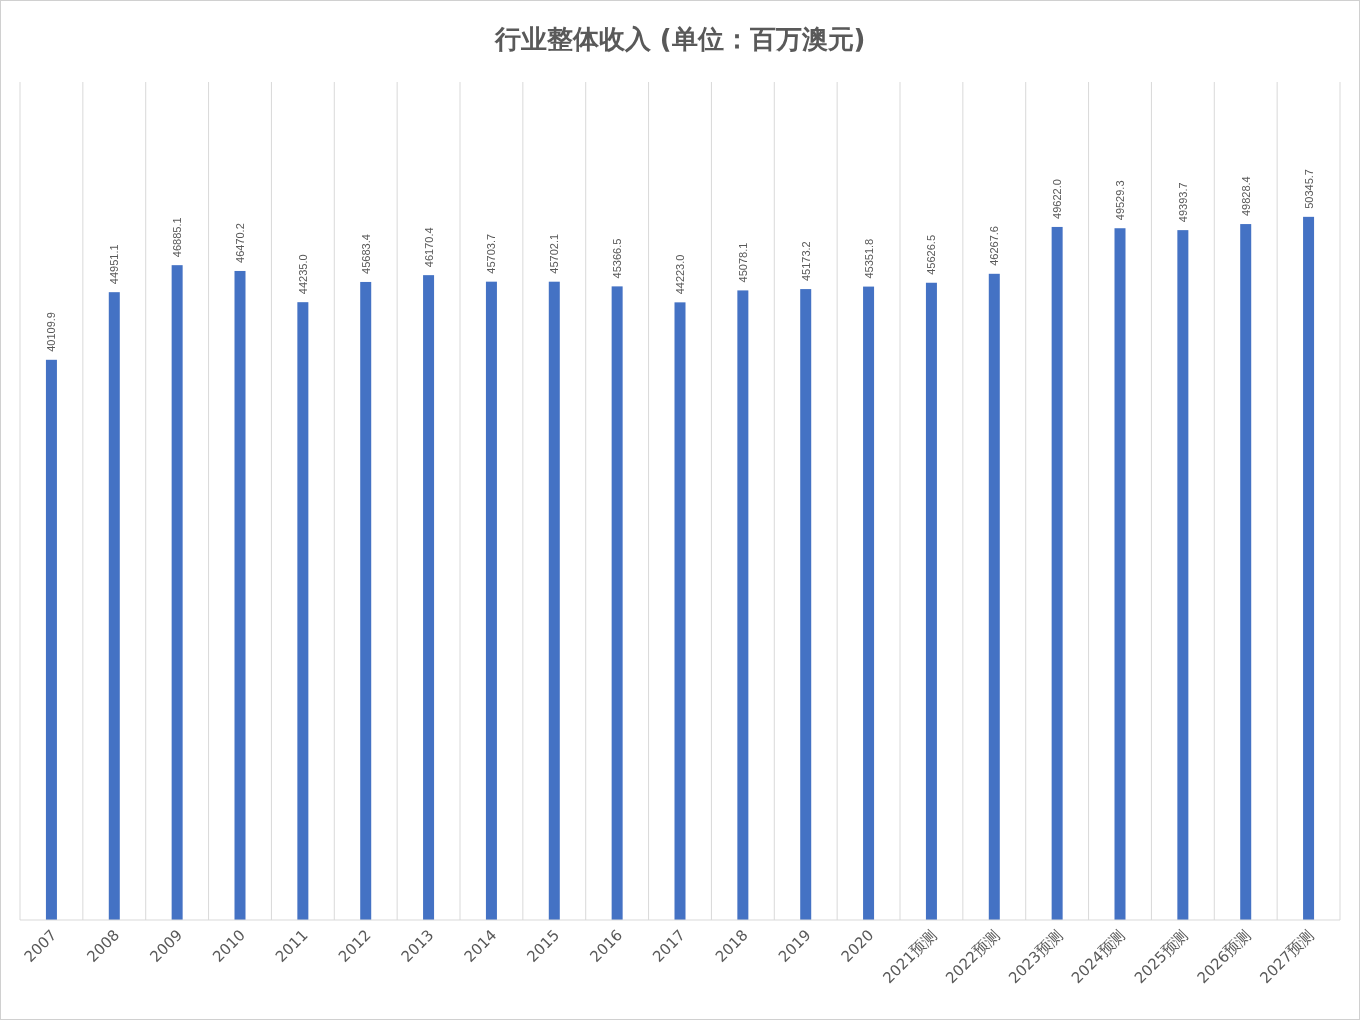 Image resolution: width=1360 pixels, height=1020 pixels. What do you see at coordinates (680, 274) in the screenshot?
I see `data-label: 44223.0` at bounding box center [680, 274].